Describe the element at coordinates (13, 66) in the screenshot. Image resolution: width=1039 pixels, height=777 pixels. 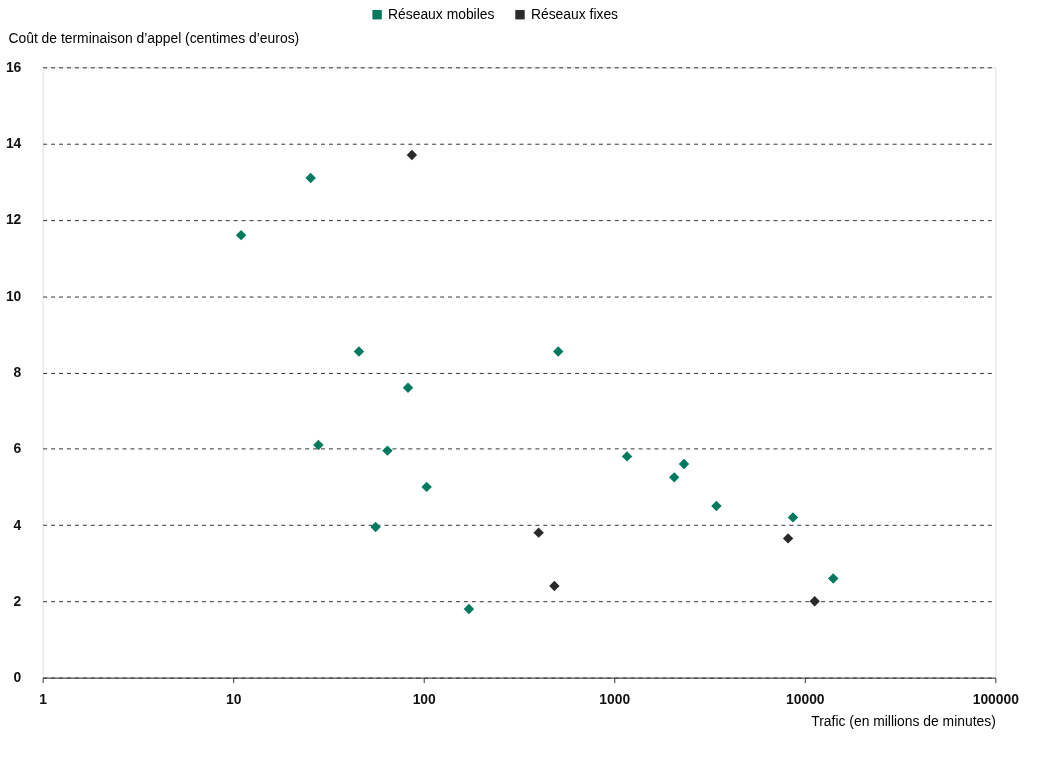
I see `y-tick-label: 16` at that location.